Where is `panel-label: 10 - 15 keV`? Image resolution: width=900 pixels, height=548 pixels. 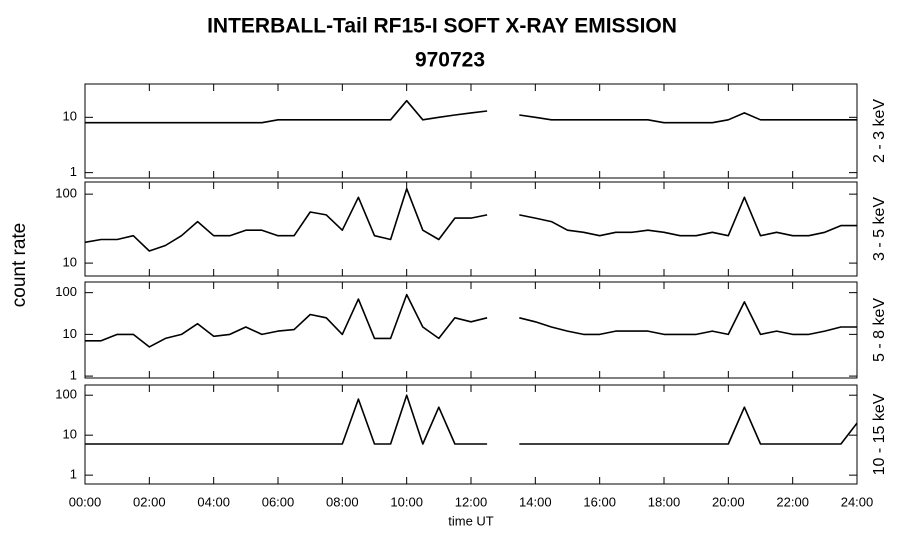 panel-label: 10 - 15 keV is located at coordinates (879, 434).